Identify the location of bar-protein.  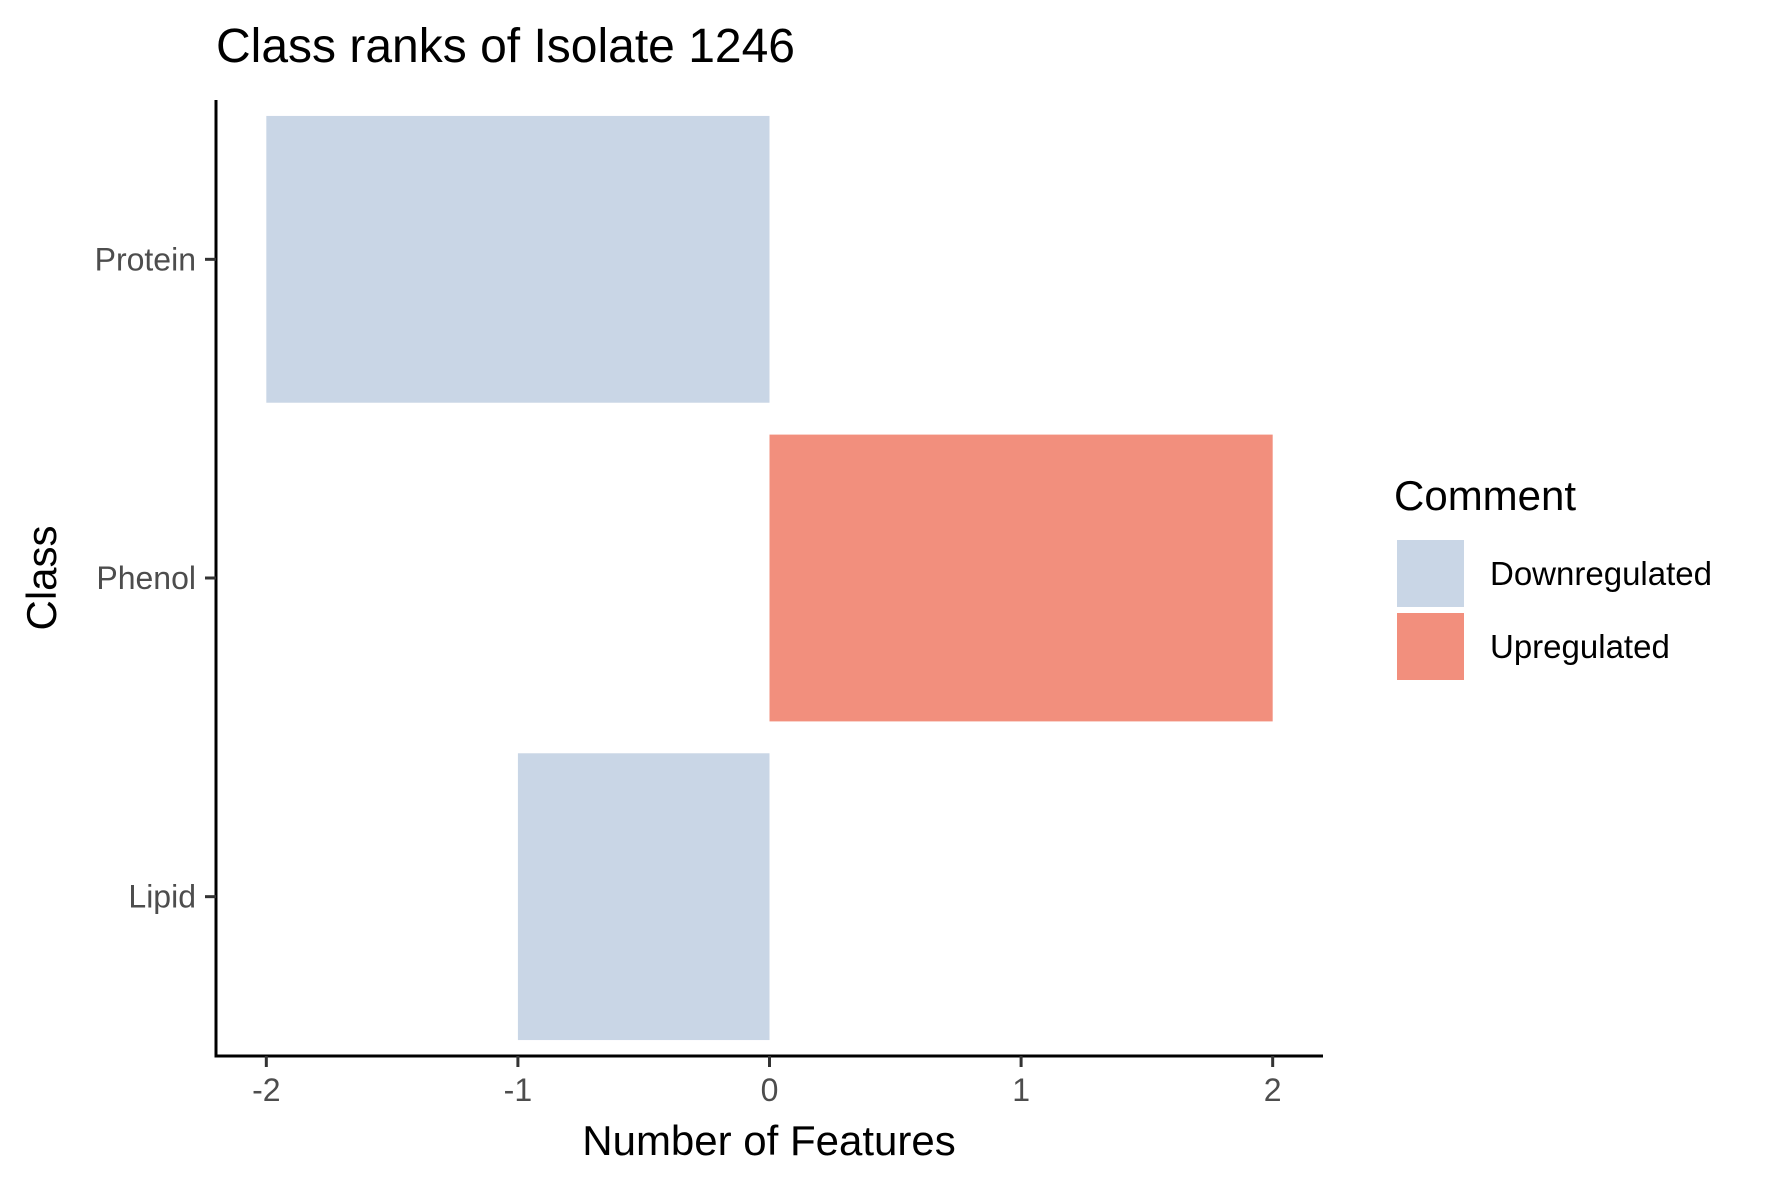
(518, 259).